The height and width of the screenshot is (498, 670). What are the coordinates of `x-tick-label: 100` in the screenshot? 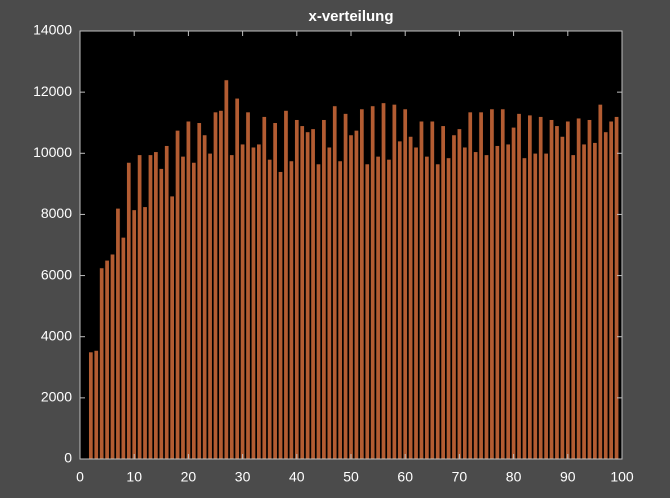 It's located at (622, 477).